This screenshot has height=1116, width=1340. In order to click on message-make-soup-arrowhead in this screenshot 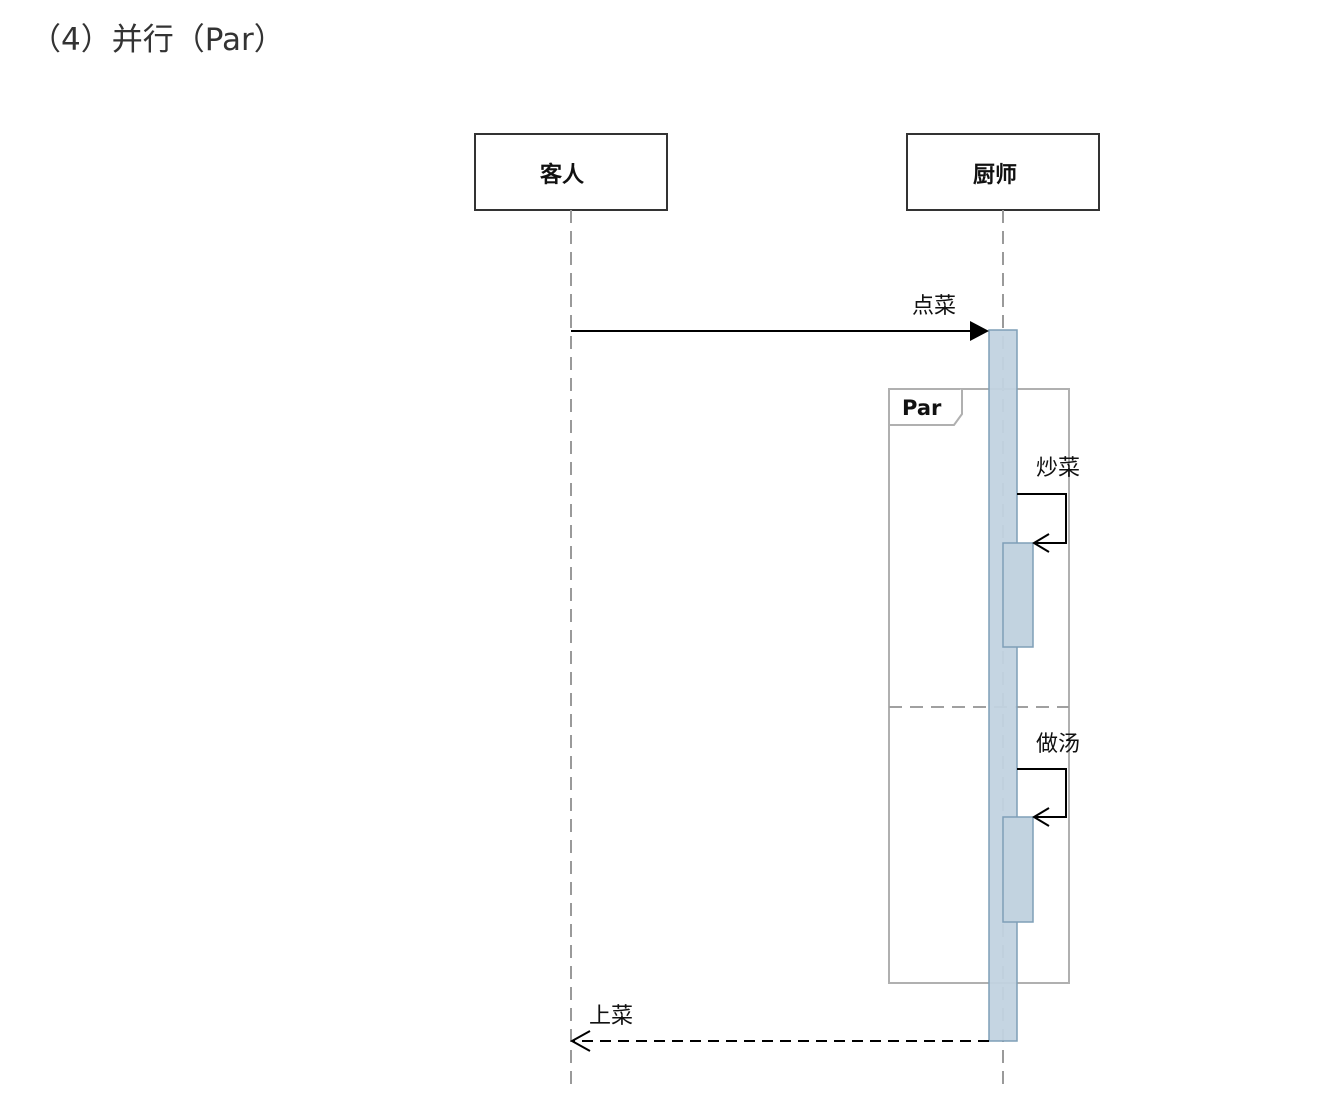, I will do `click(1041, 817)`.